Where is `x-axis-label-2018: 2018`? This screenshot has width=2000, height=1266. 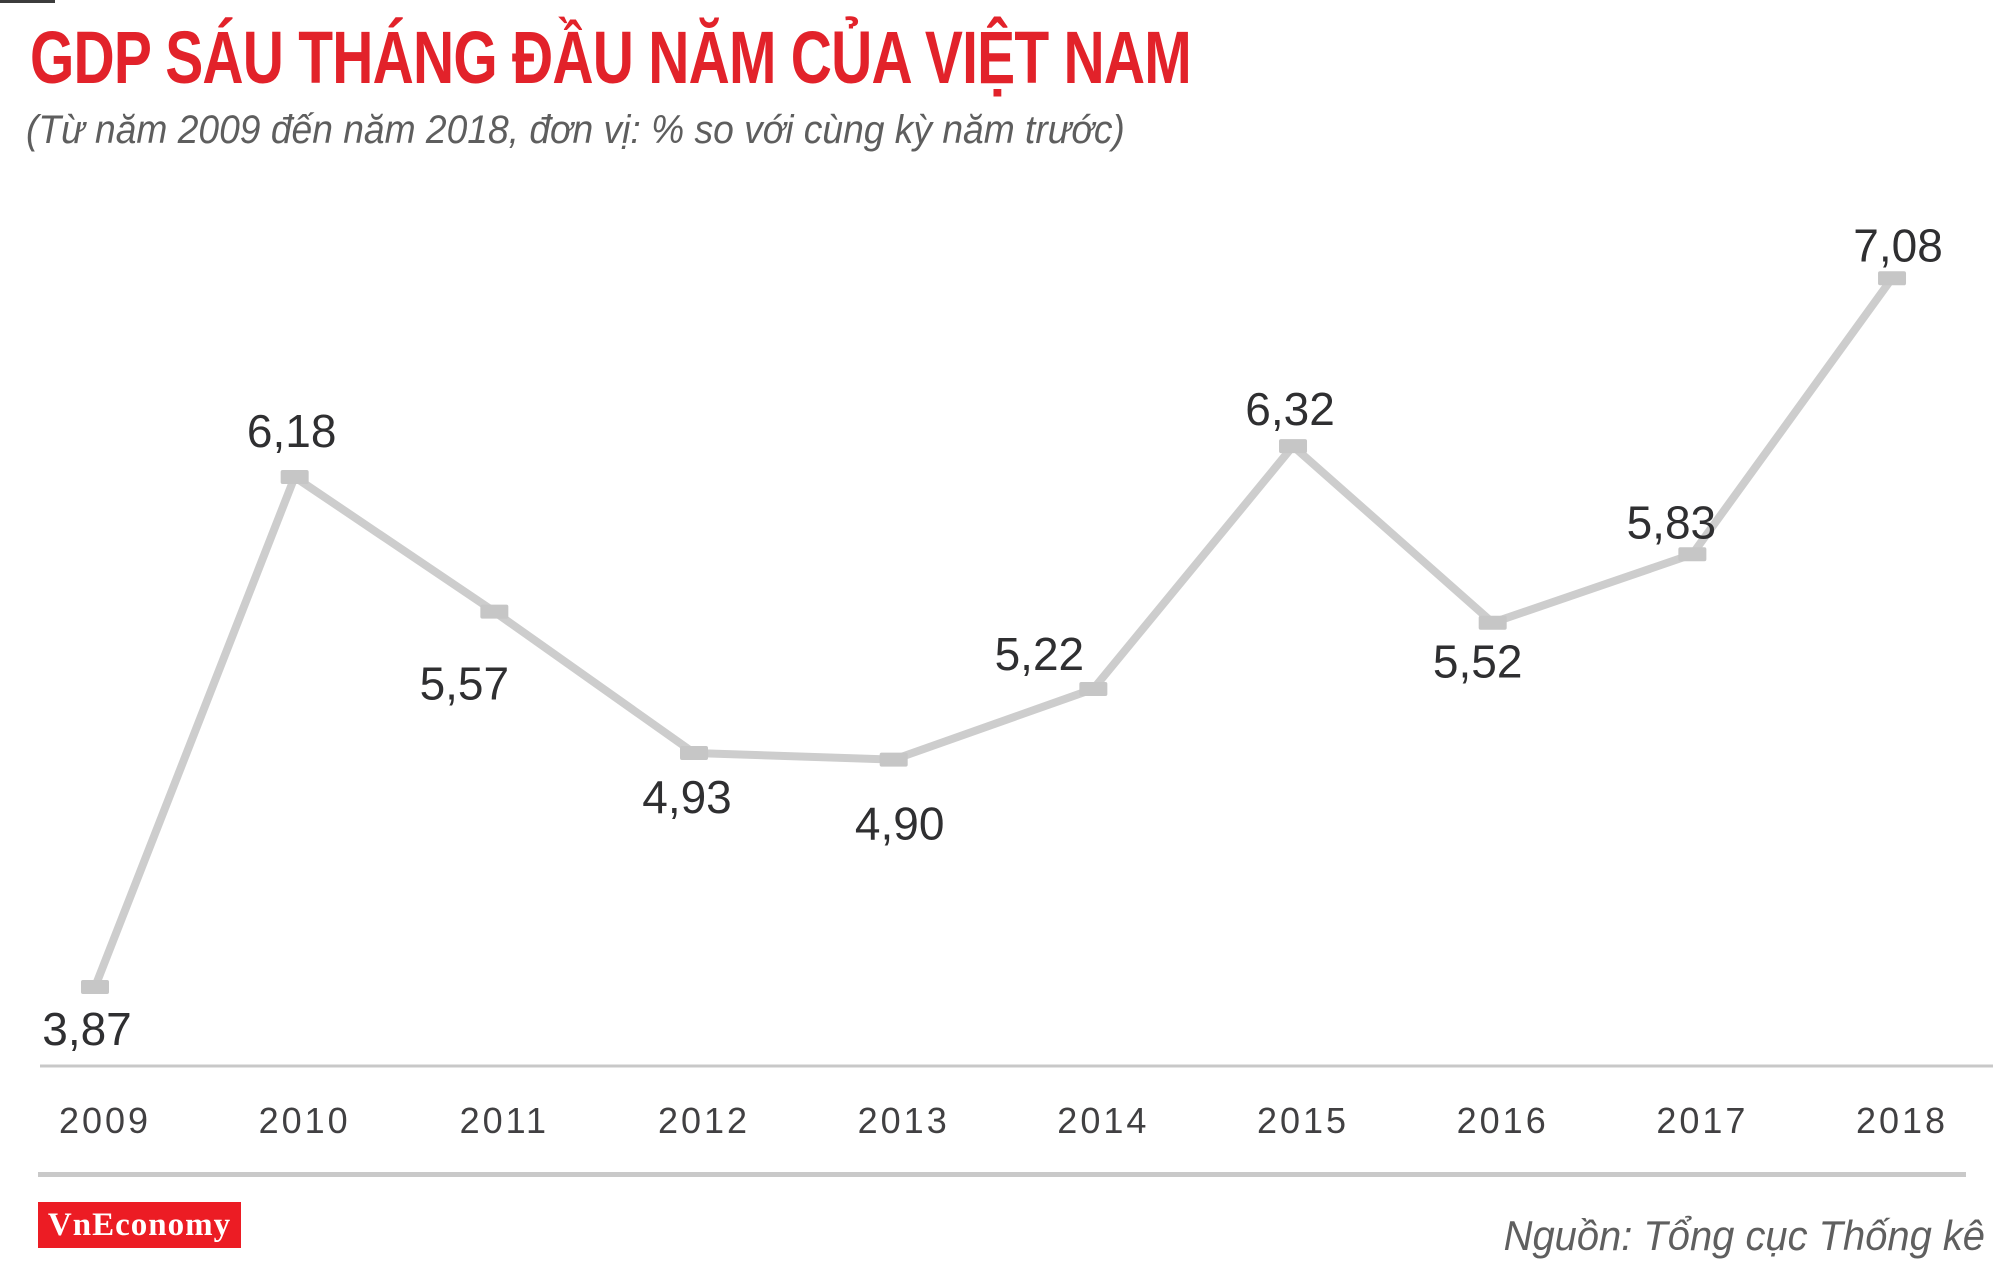 x-axis-label-2018: 2018 is located at coordinates (1902, 1120).